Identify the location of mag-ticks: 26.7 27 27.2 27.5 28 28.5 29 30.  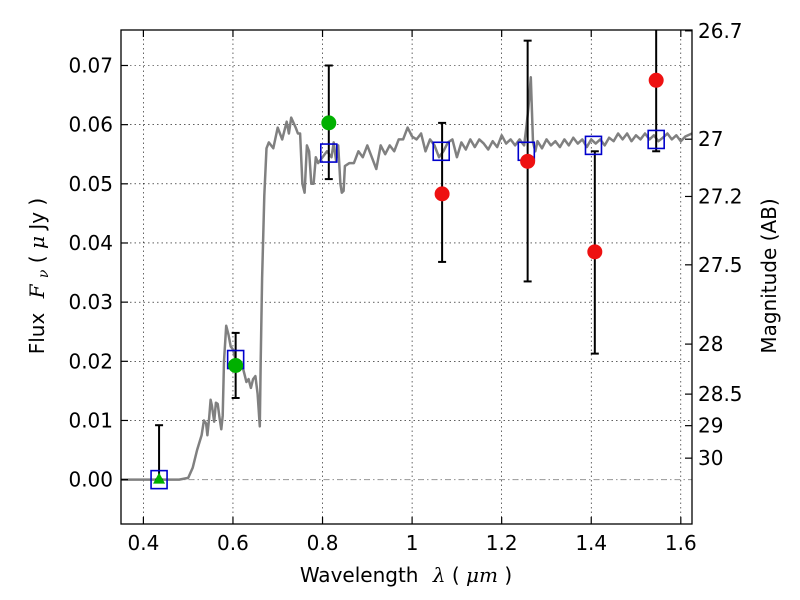
(714, 244).